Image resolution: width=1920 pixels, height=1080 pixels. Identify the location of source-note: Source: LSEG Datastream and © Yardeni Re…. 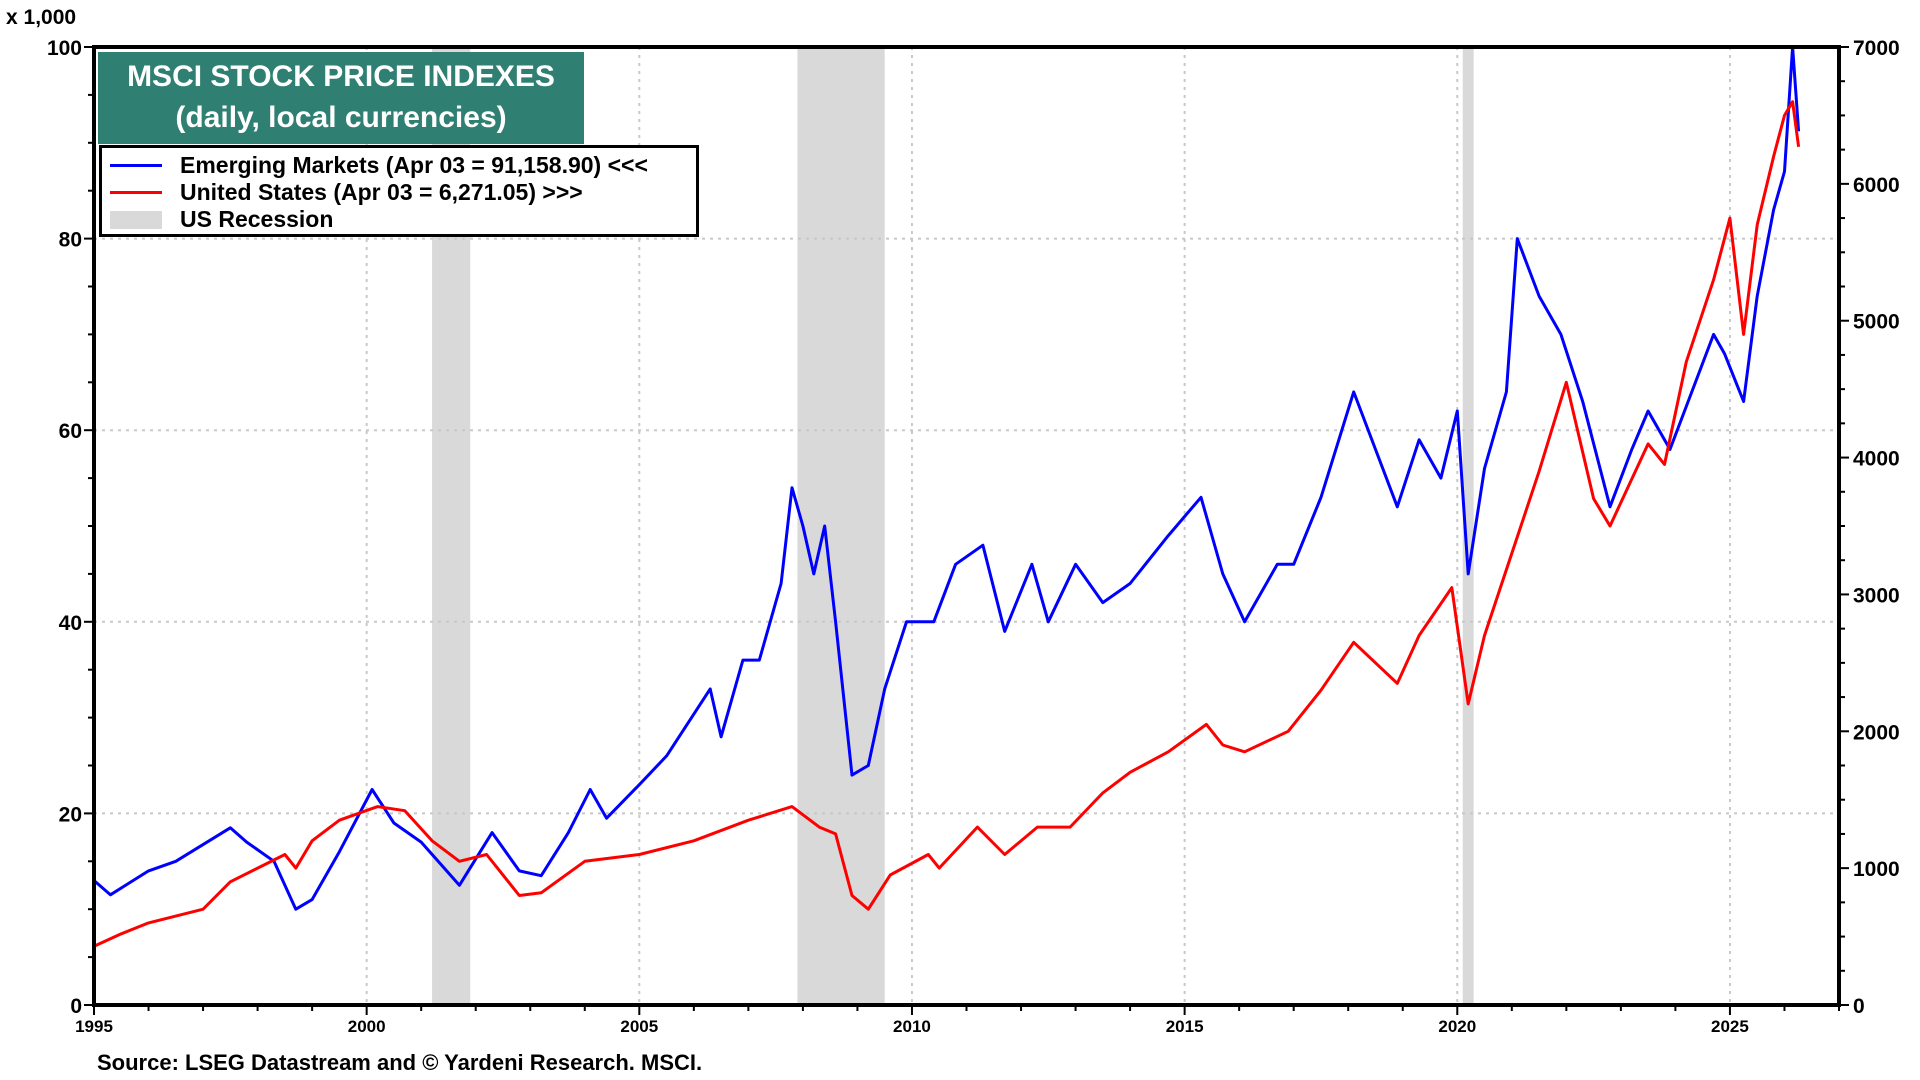
(400, 1062).